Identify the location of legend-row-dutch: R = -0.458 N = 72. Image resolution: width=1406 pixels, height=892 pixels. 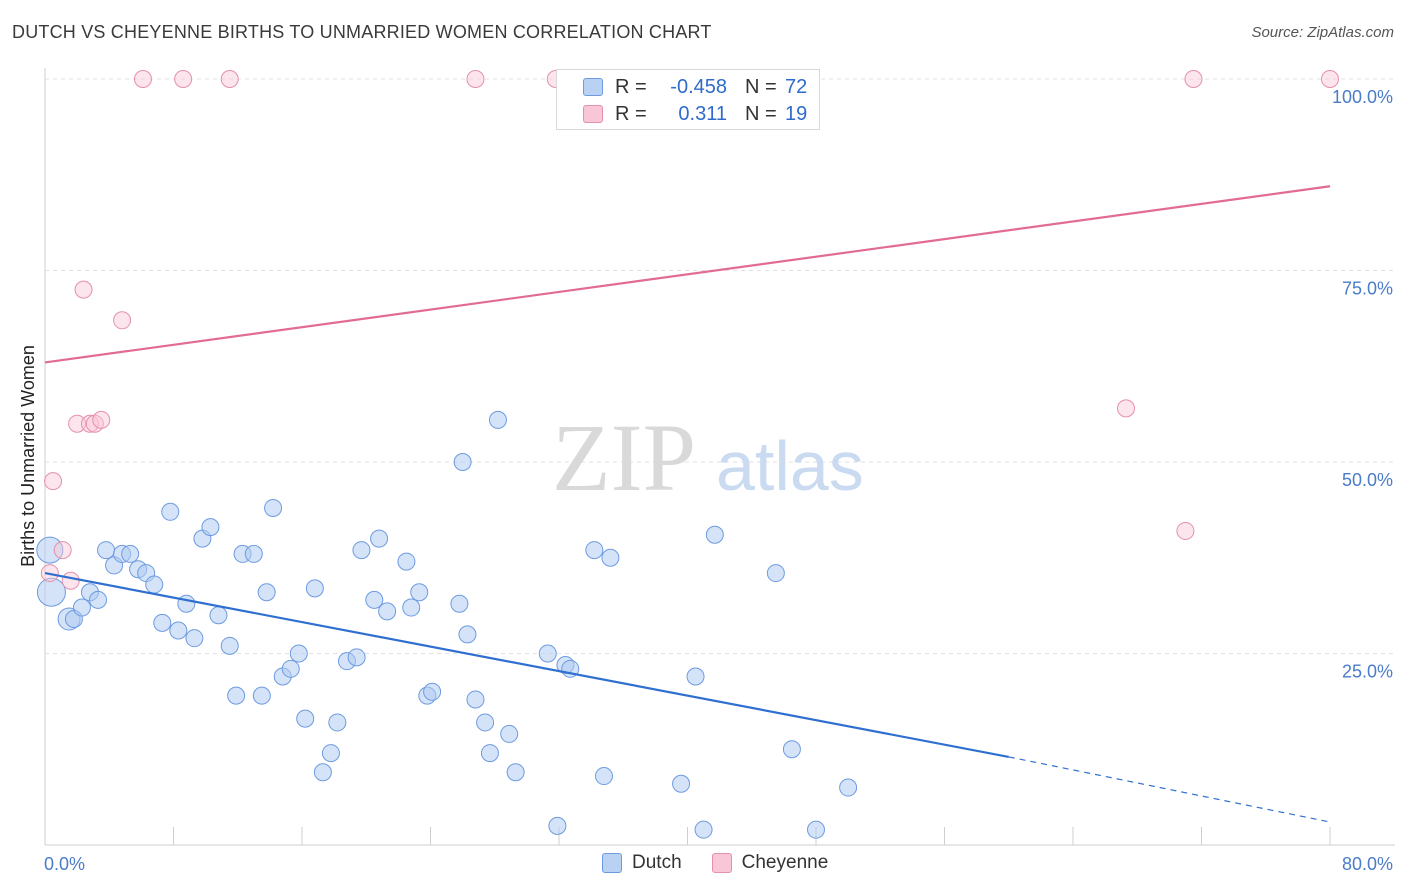
(695, 87).